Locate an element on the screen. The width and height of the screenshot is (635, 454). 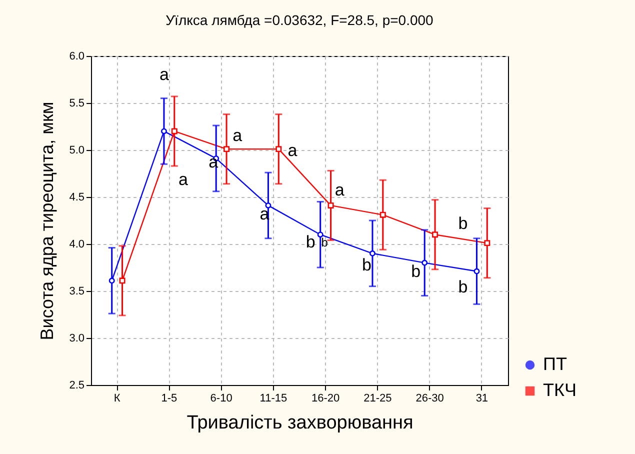
y-tick-label: 4.0 is located at coordinates (76, 244).